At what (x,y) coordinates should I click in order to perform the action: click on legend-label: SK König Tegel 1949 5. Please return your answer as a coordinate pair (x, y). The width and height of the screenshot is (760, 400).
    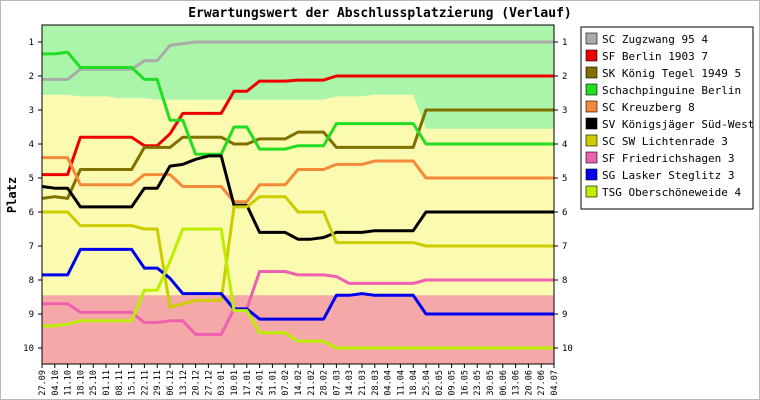
    Looking at the image, I should click on (671, 73).